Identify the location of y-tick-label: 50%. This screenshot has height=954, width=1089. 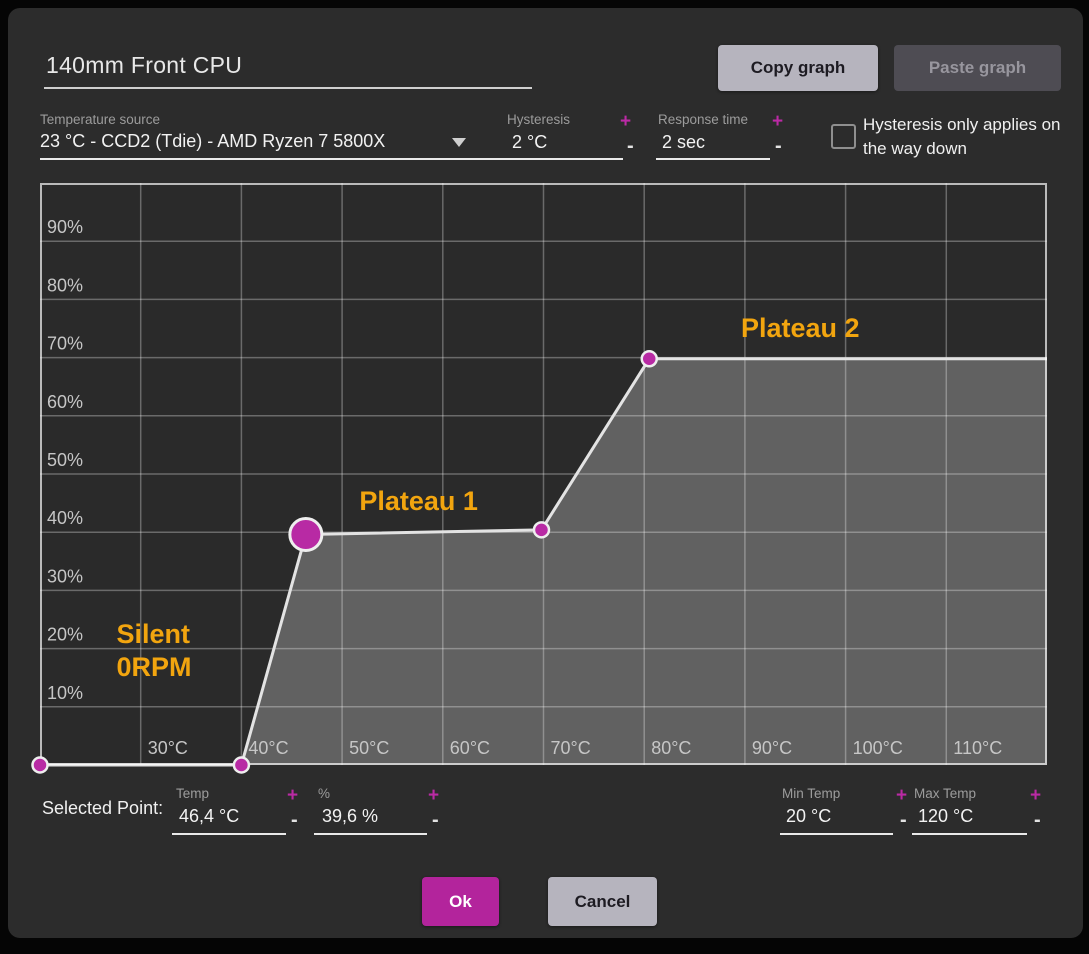
(65, 460).